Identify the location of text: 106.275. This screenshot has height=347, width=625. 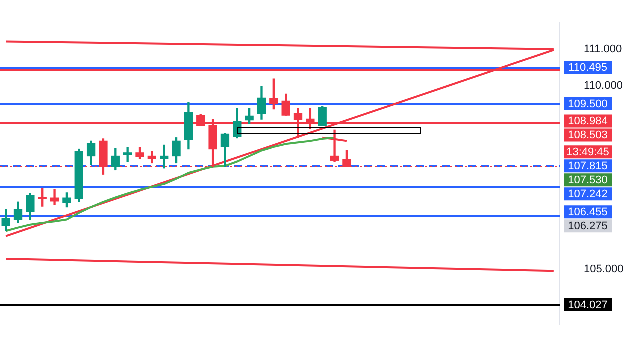
(588, 226).